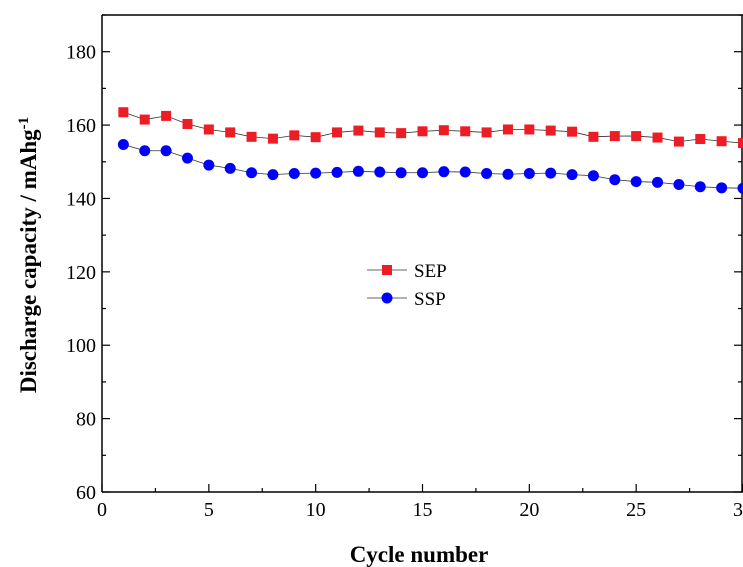 Image resolution: width=743 pixels, height=567 pixels. What do you see at coordinates (636, 510) in the screenshot?
I see `x-tick-label: 25` at bounding box center [636, 510].